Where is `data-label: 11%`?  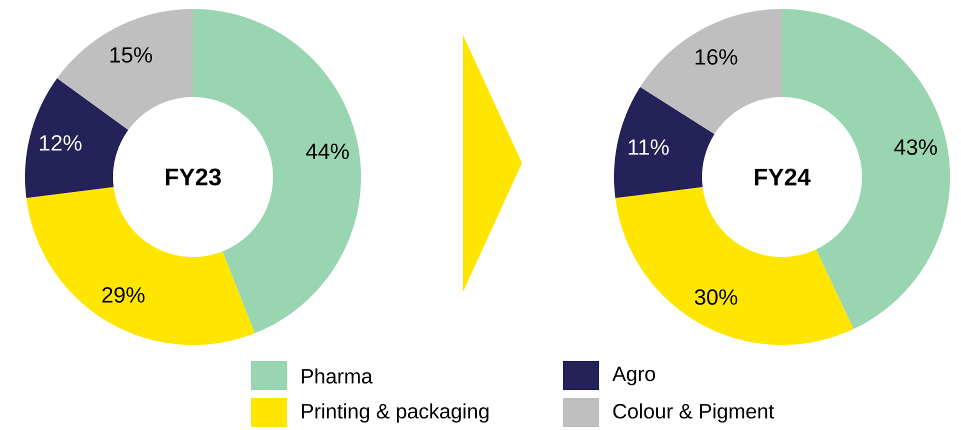
data-label: 11% is located at coordinates (648, 147).